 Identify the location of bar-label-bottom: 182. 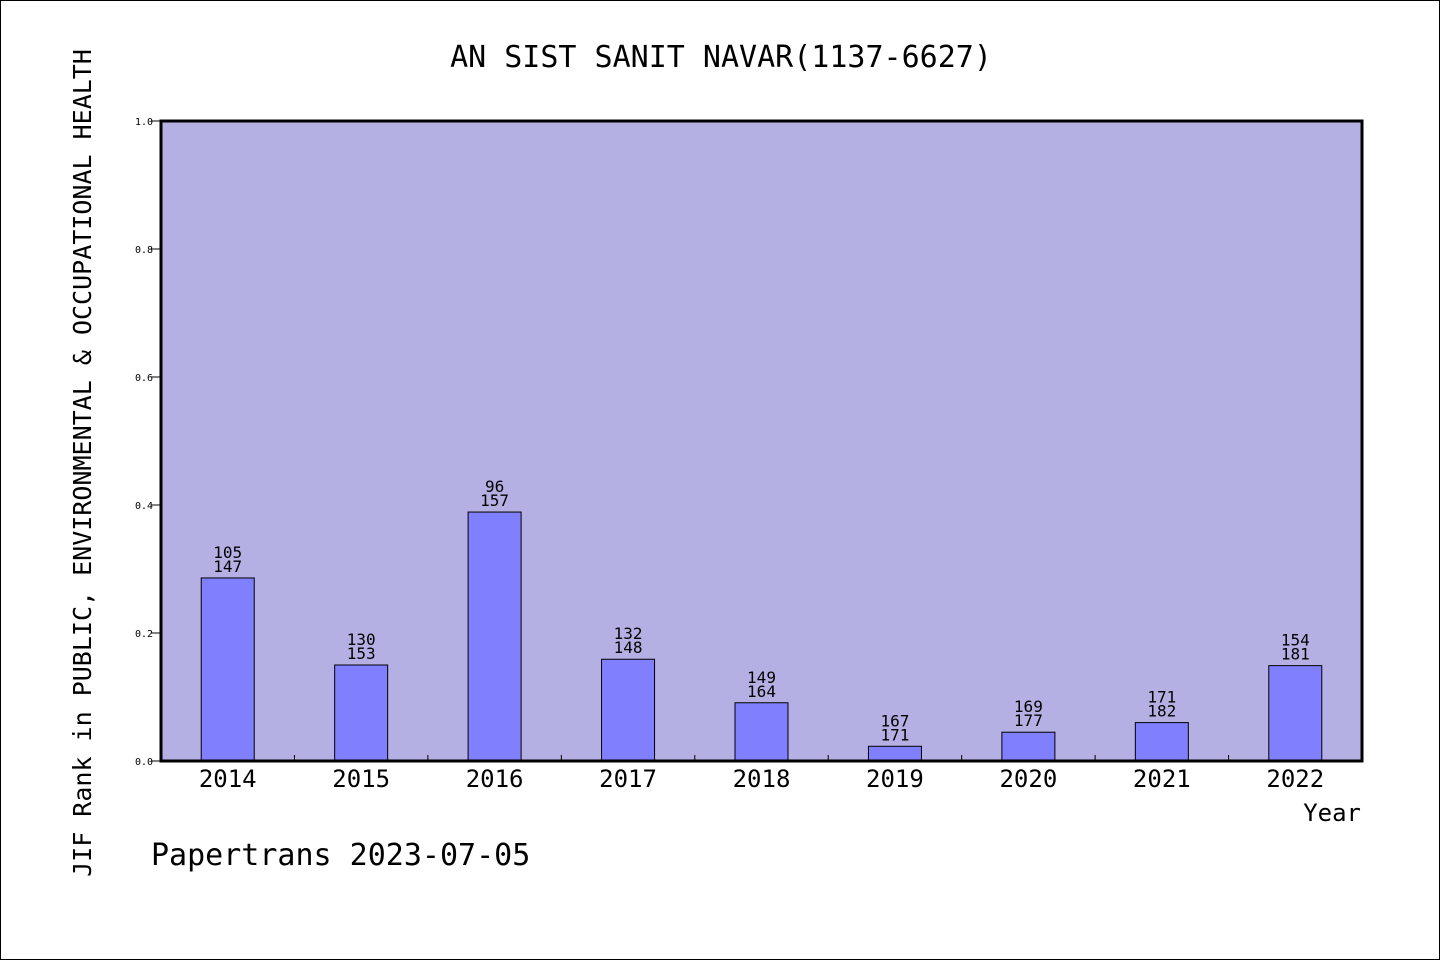
(1161, 711).